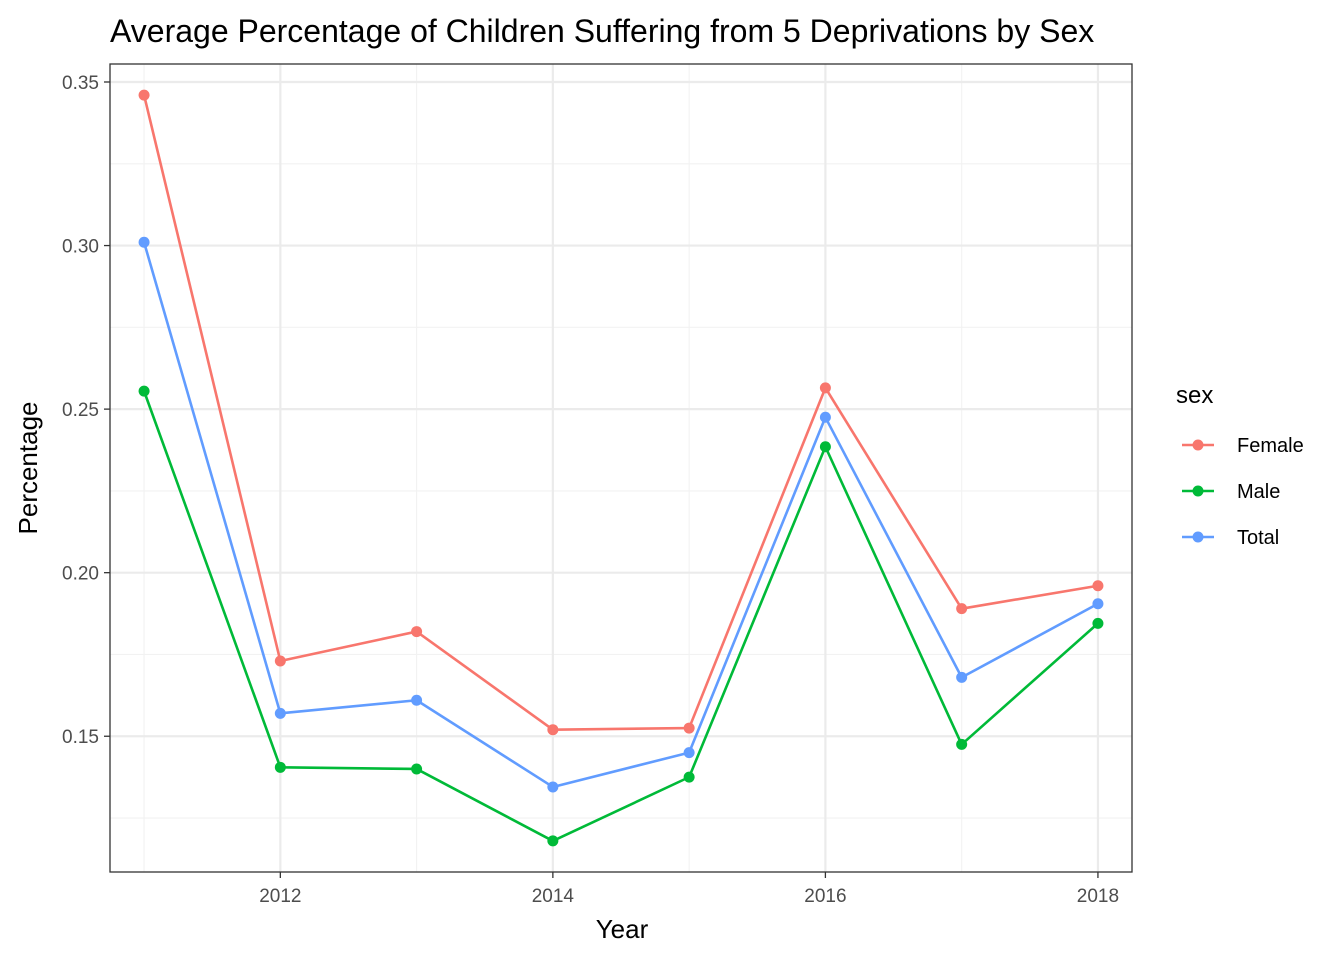  Describe the element at coordinates (80, 737) in the screenshot. I see `y-tick-label: 0.15` at that location.